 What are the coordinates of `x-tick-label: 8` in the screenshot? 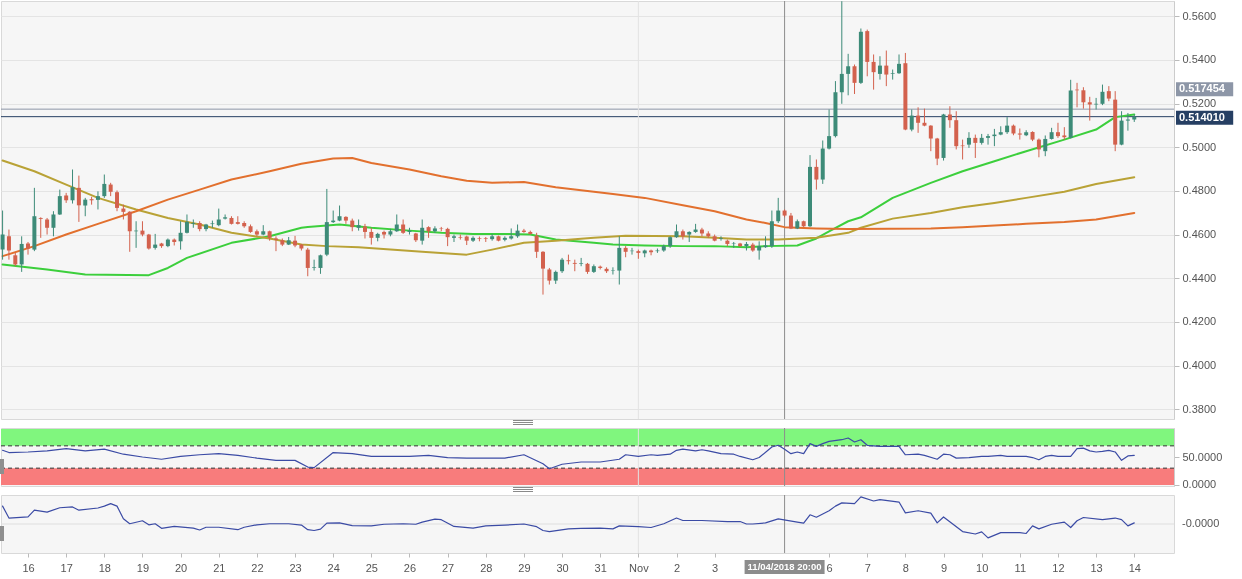 It's located at (905, 567).